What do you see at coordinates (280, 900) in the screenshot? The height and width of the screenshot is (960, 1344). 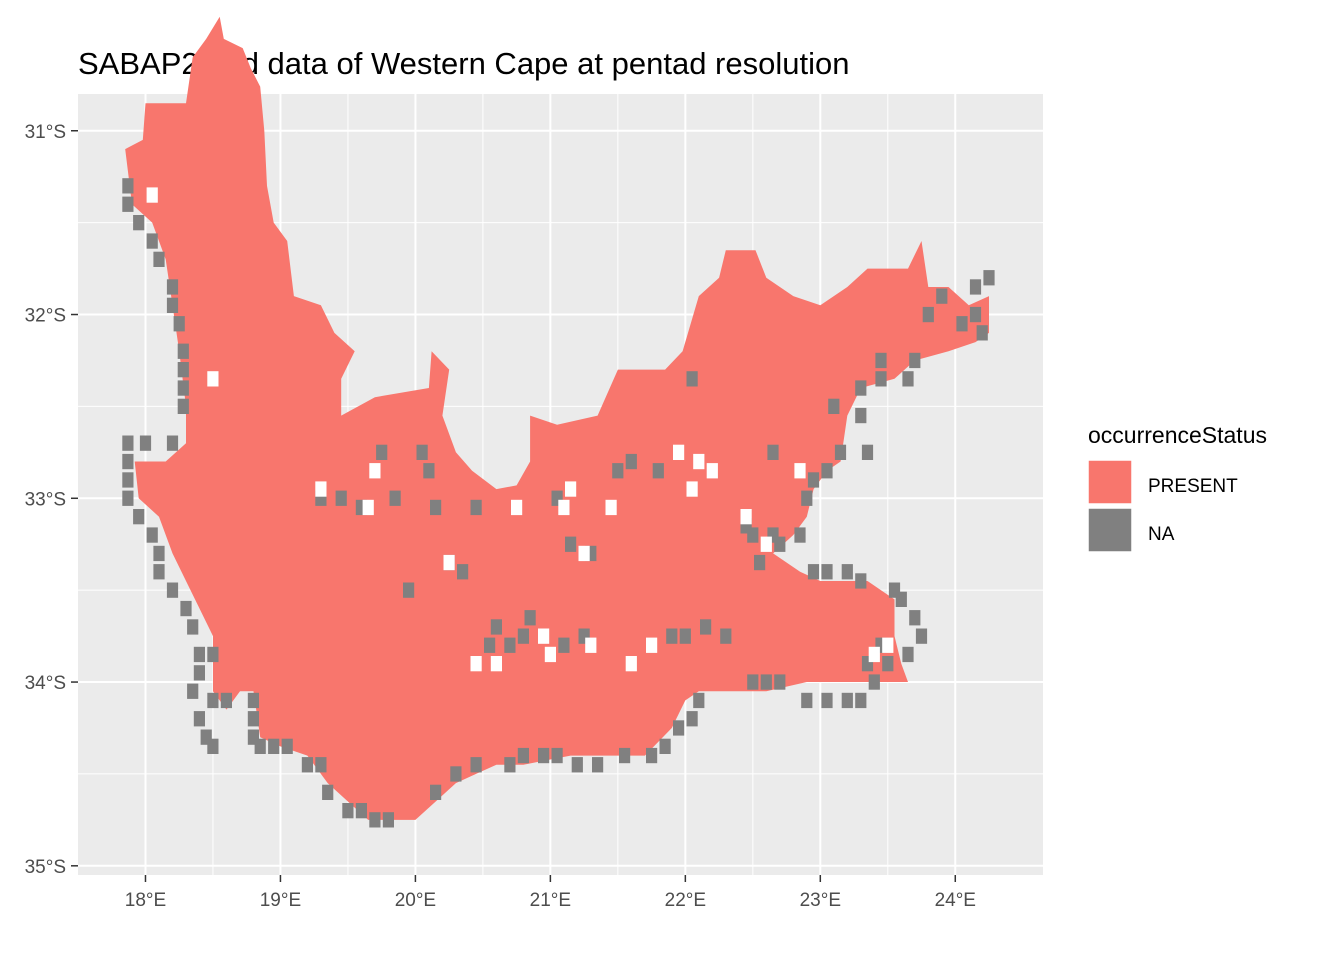 I see `x-tick-label: 19°E` at bounding box center [280, 900].